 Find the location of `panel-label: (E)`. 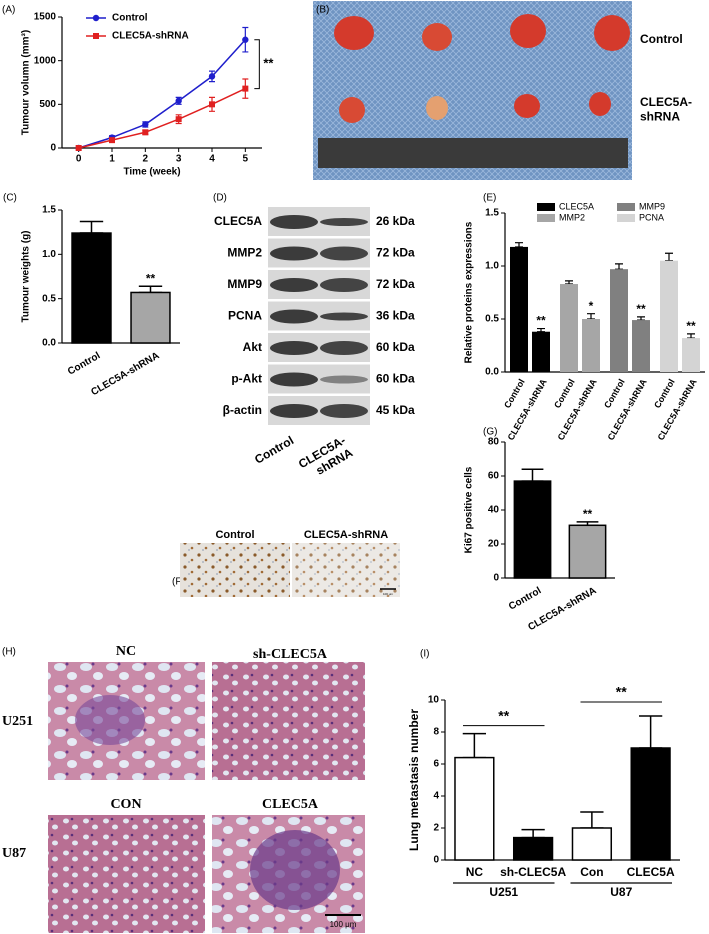

panel-label: (E) is located at coordinates (489, 198).